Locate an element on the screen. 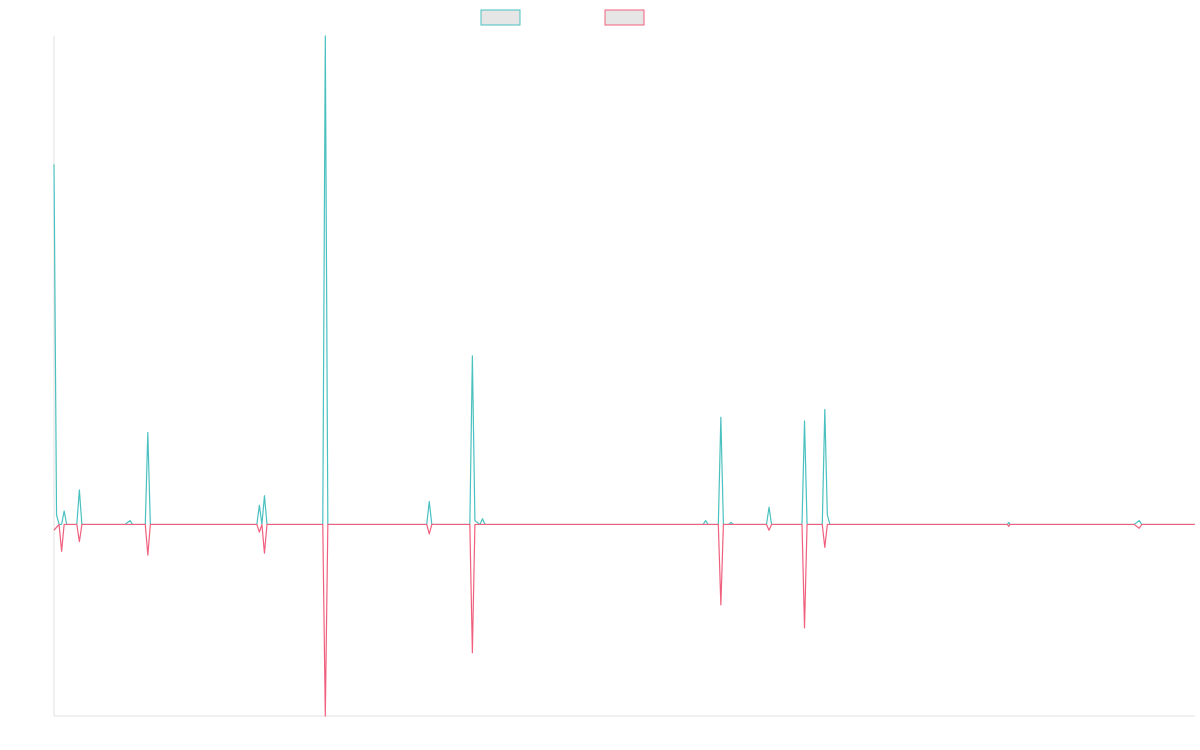 This screenshot has height=750, width=1200. legend is located at coordinates (562, 17).